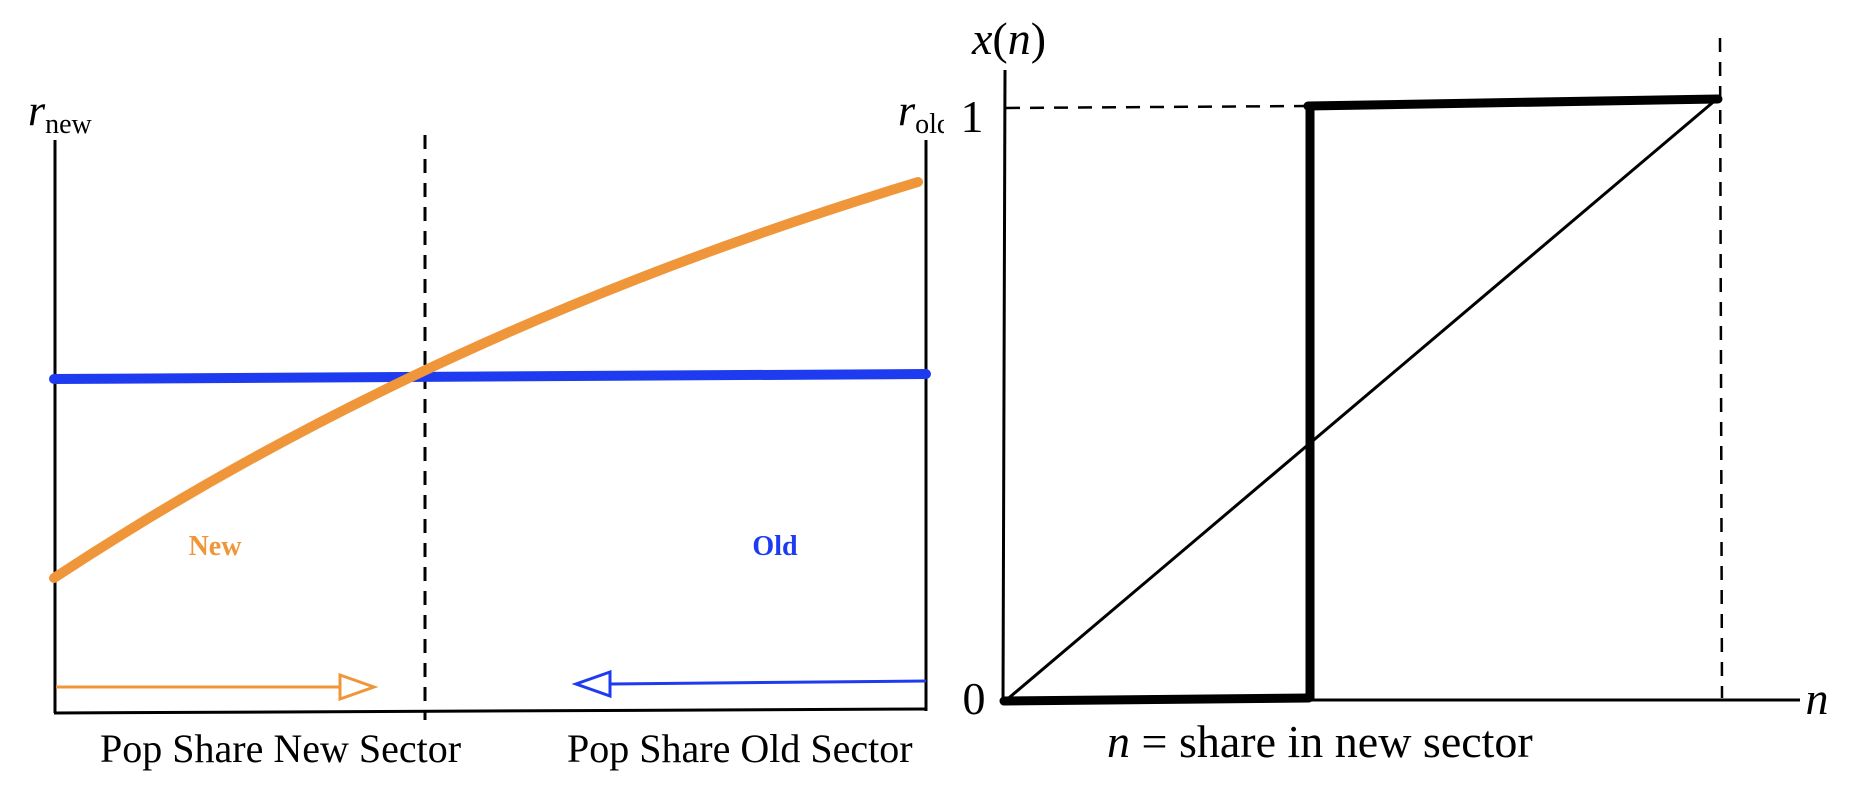 The height and width of the screenshot is (806, 1858). What do you see at coordinates (1157, 107) in the screenshot?
I see `y-one-dashed-line` at bounding box center [1157, 107].